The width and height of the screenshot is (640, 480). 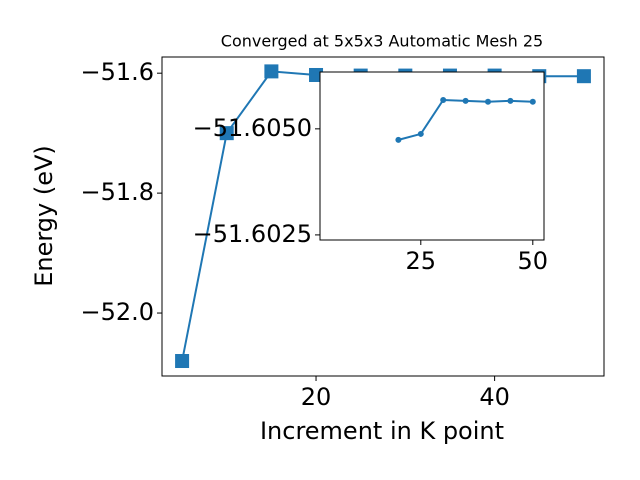 What do you see at coordinates (382, 41) in the screenshot?
I see `chart-title: Converged at 5x5x3 Automatic Mesh 25` at bounding box center [382, 41].